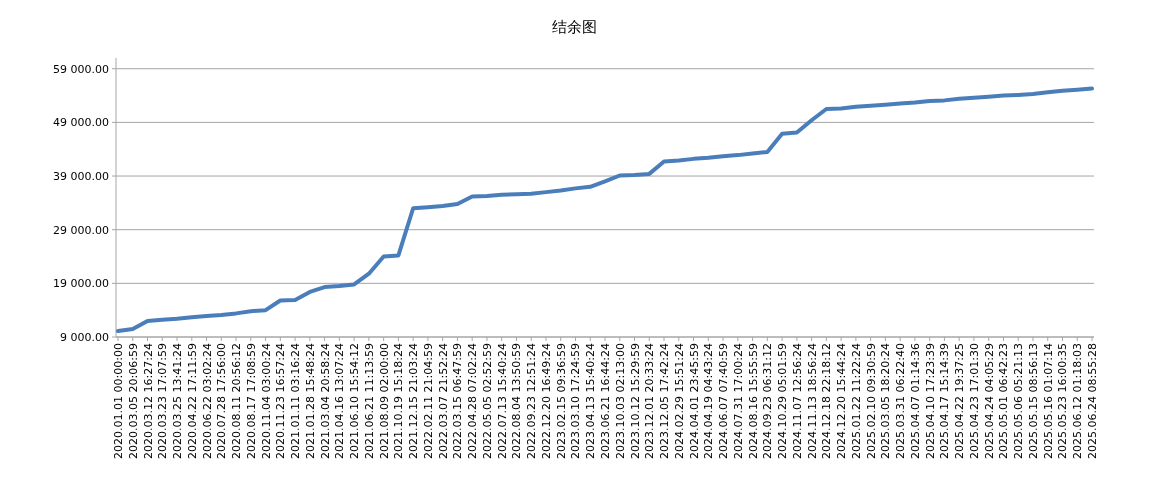 Image resolution: width=1169 pixels, height=499 pixels. Describe the element at coordinates (133, 401) in the screenshot. I see `x-tick-label: 2020.03.05 20:06:59` at that location.